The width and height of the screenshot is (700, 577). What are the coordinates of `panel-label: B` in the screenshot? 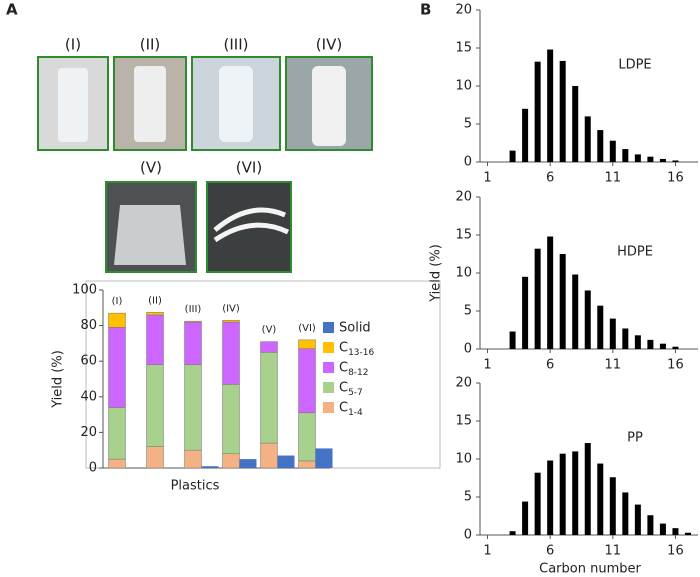 It's located at (425, 10).